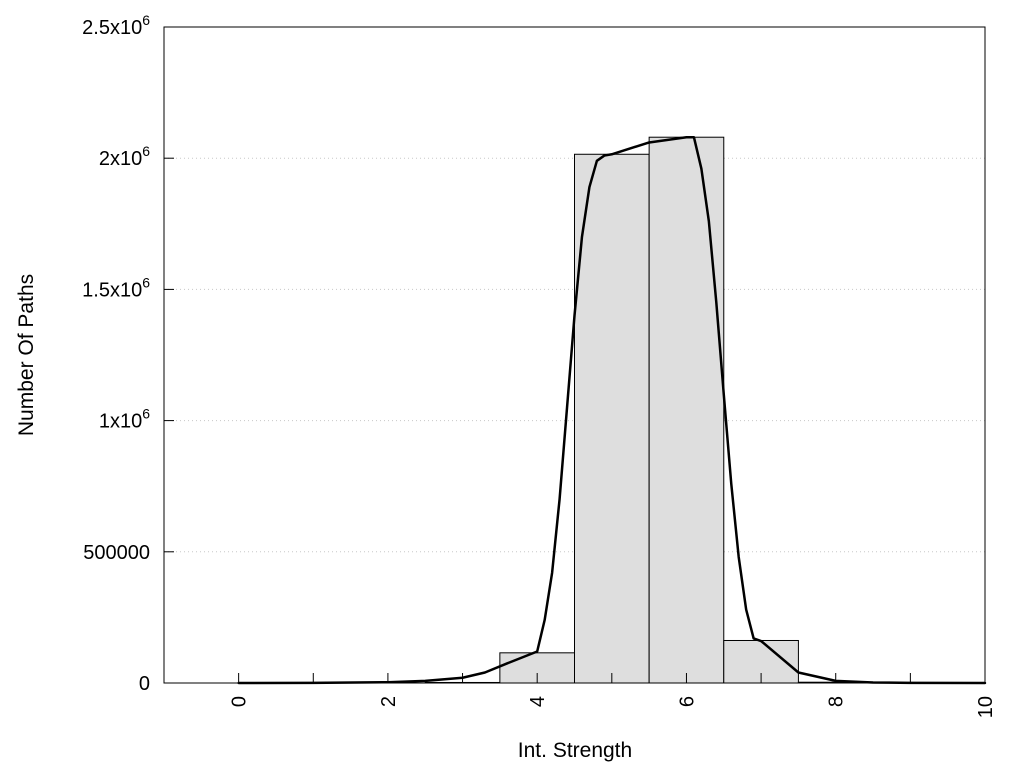 This screenshot has width=1024, height=768. What do you see at coordinates (240, 701) in the screenshot?
I see `x-tick-label: 0` at bounding box center [240, 701].